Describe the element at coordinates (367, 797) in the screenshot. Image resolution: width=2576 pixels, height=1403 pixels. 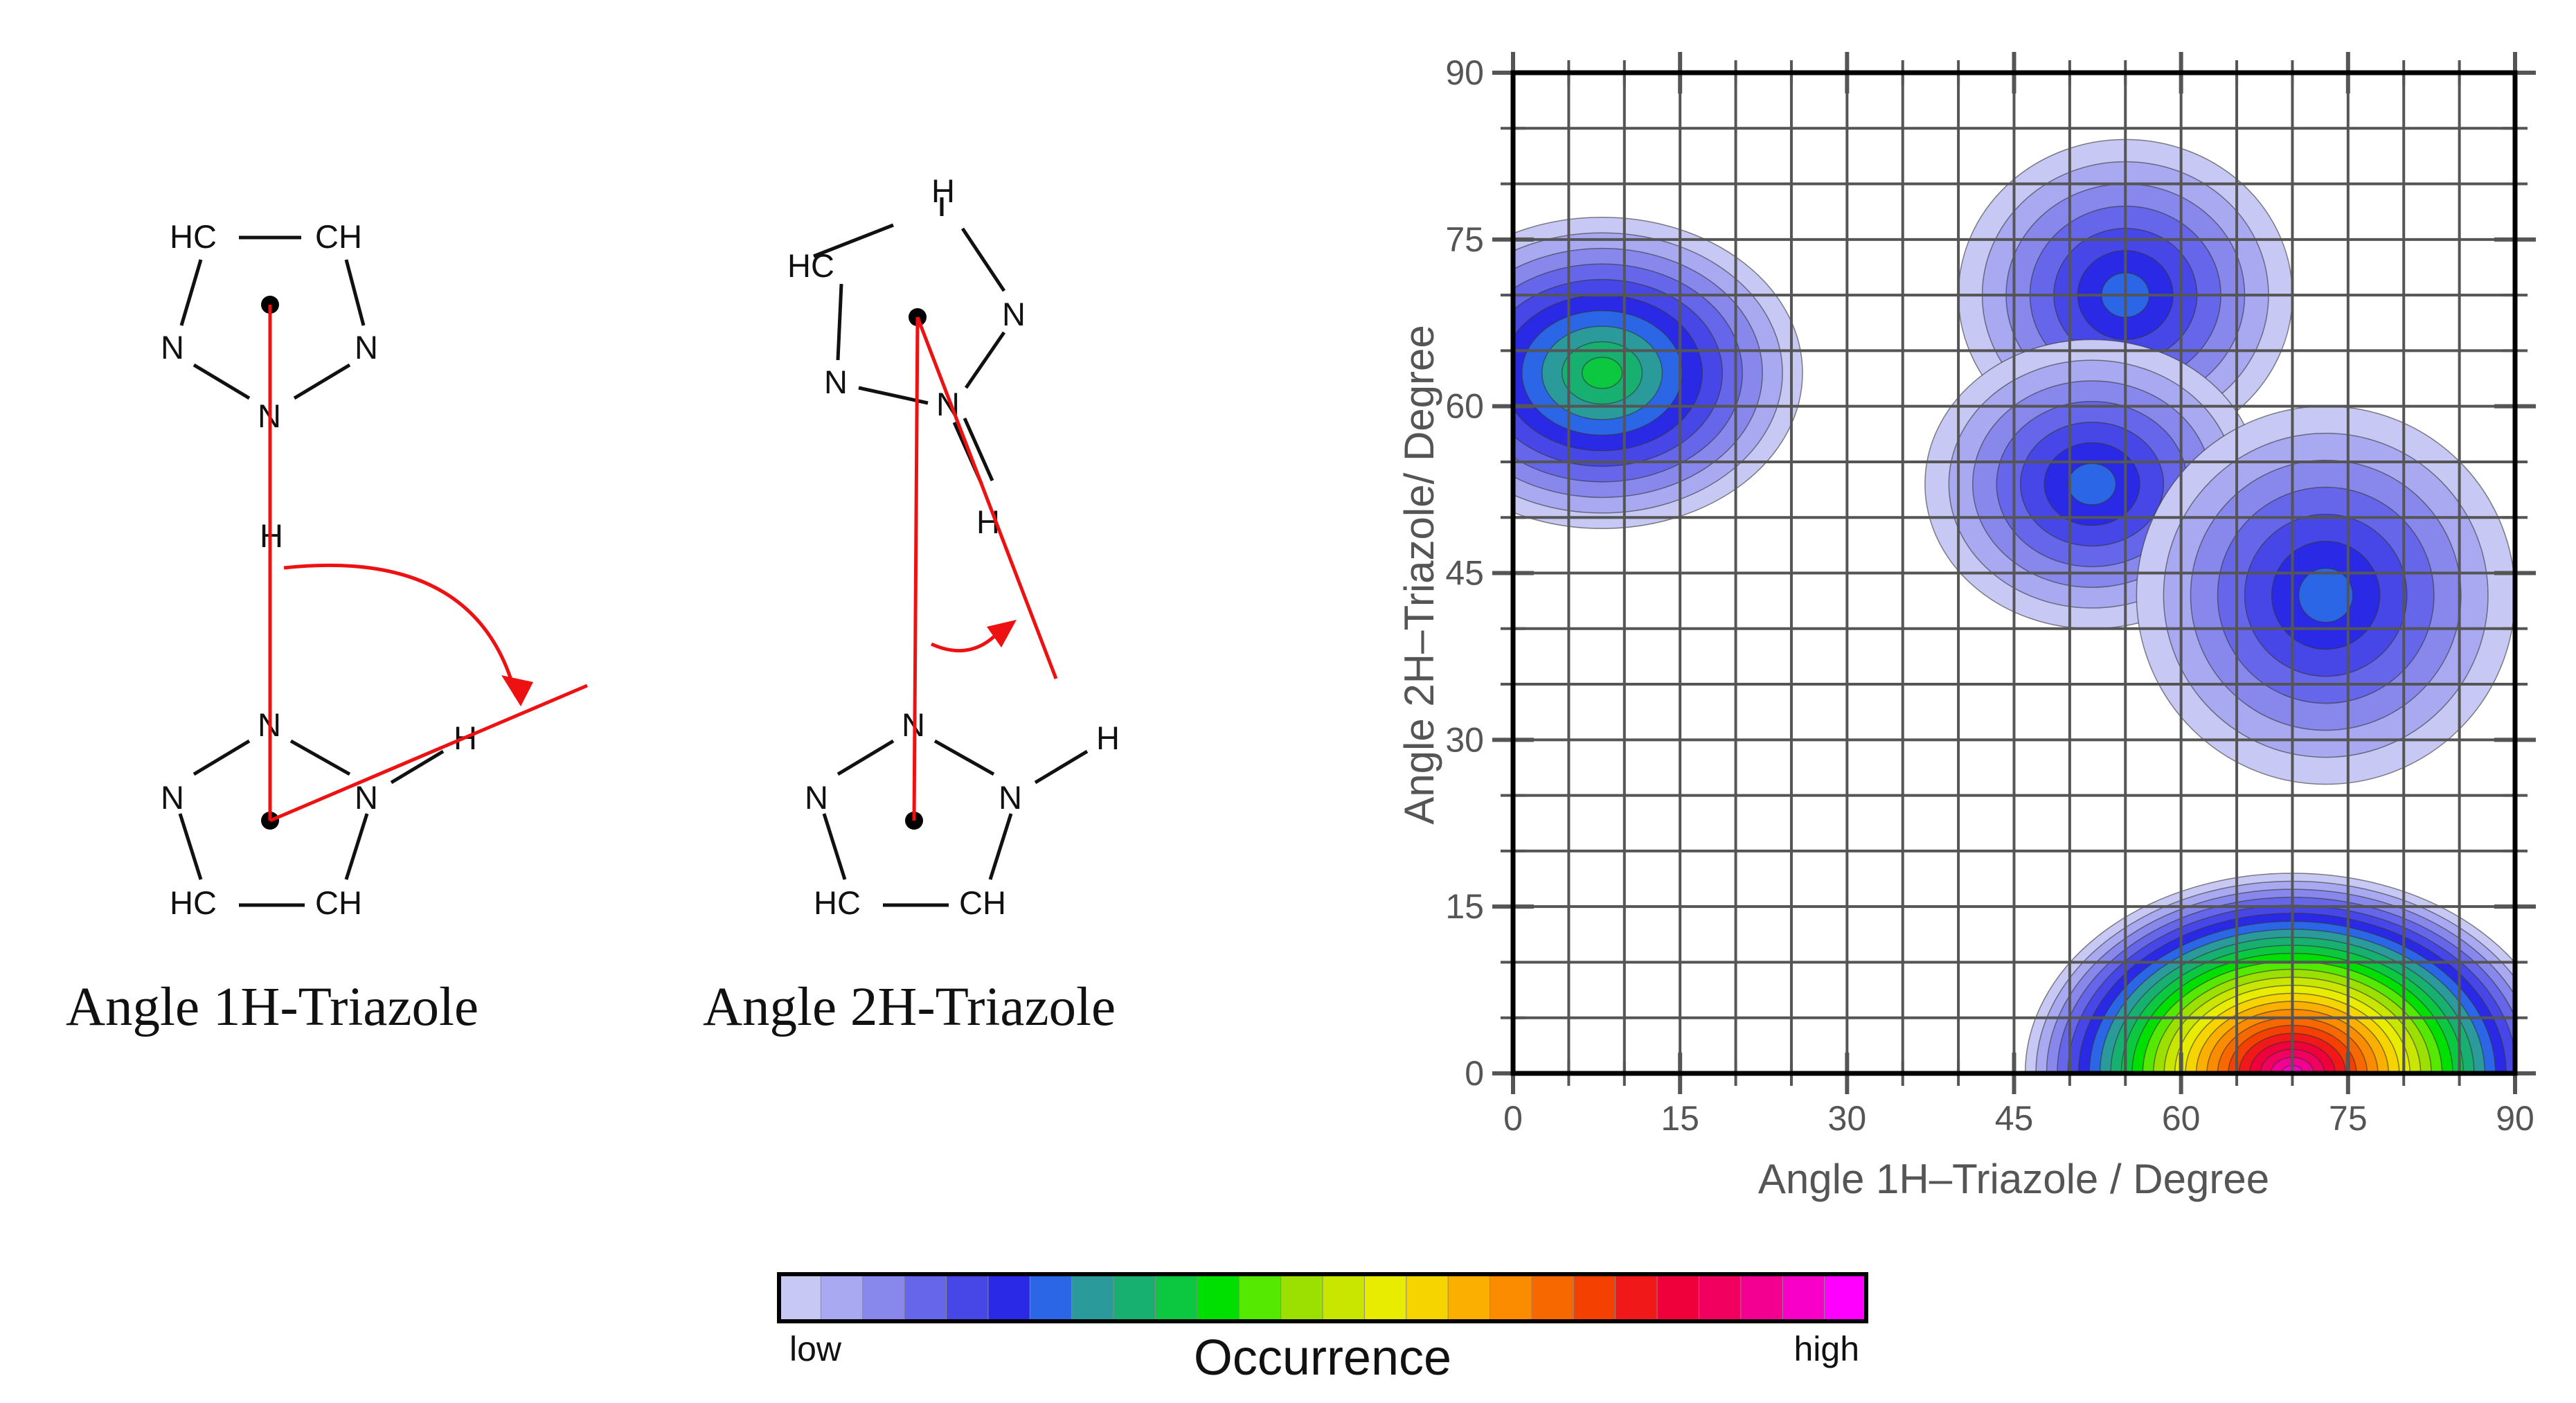
I see `atom-n-1h-bottom-right: N` at that location.